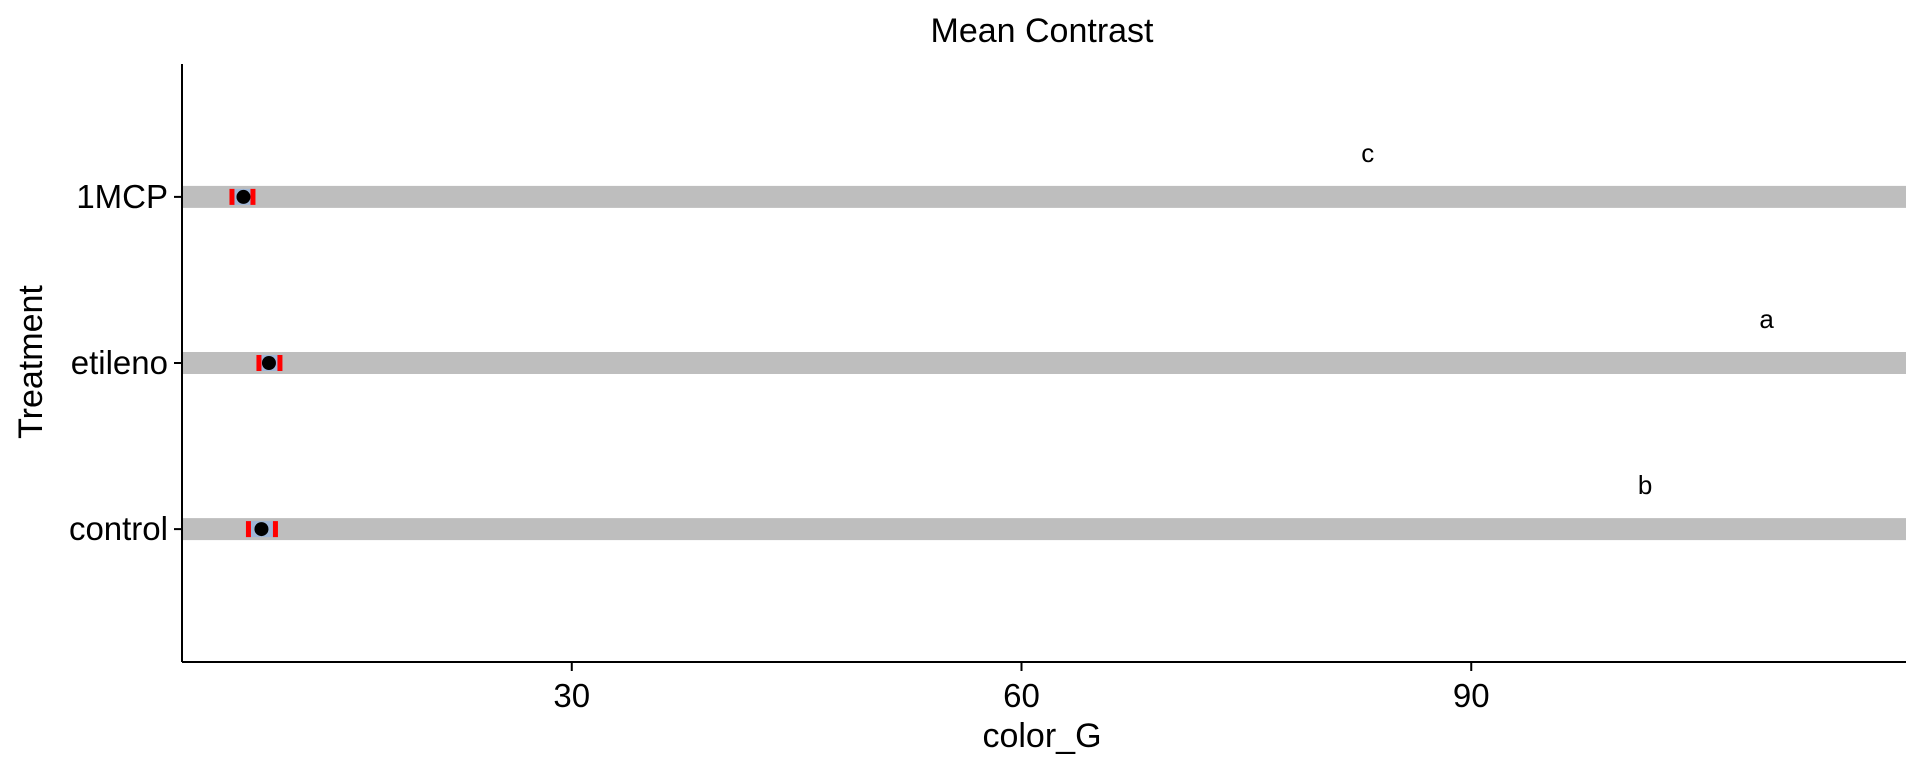  I want to click on chart-title: Mean Contrast, so click(1043, 31).